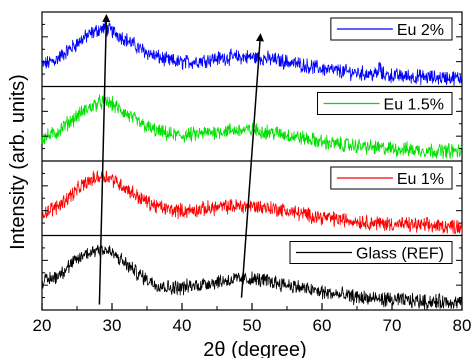  Describe the element at coordinates (254, 348) in the screenshot. I see `x-axis-title: 2θ (degree)` at that location.